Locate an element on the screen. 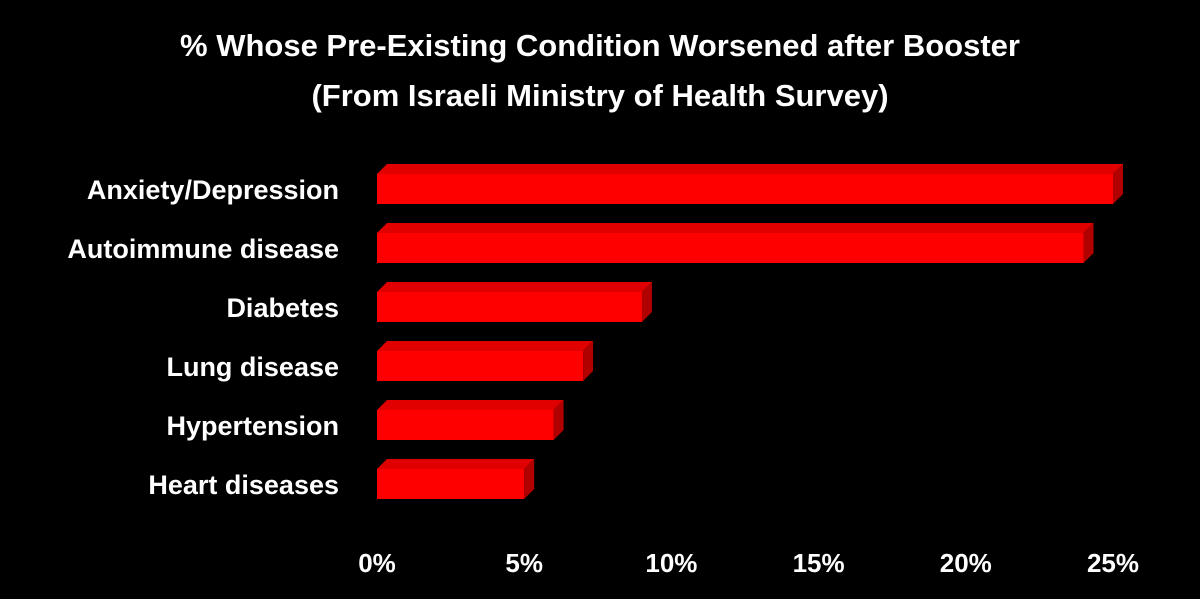 The width and height of the screenshot is (1200, 599). chart-subtitle: (From Israeli Ministry of Health Survey) is located at coordinates (599, 95).